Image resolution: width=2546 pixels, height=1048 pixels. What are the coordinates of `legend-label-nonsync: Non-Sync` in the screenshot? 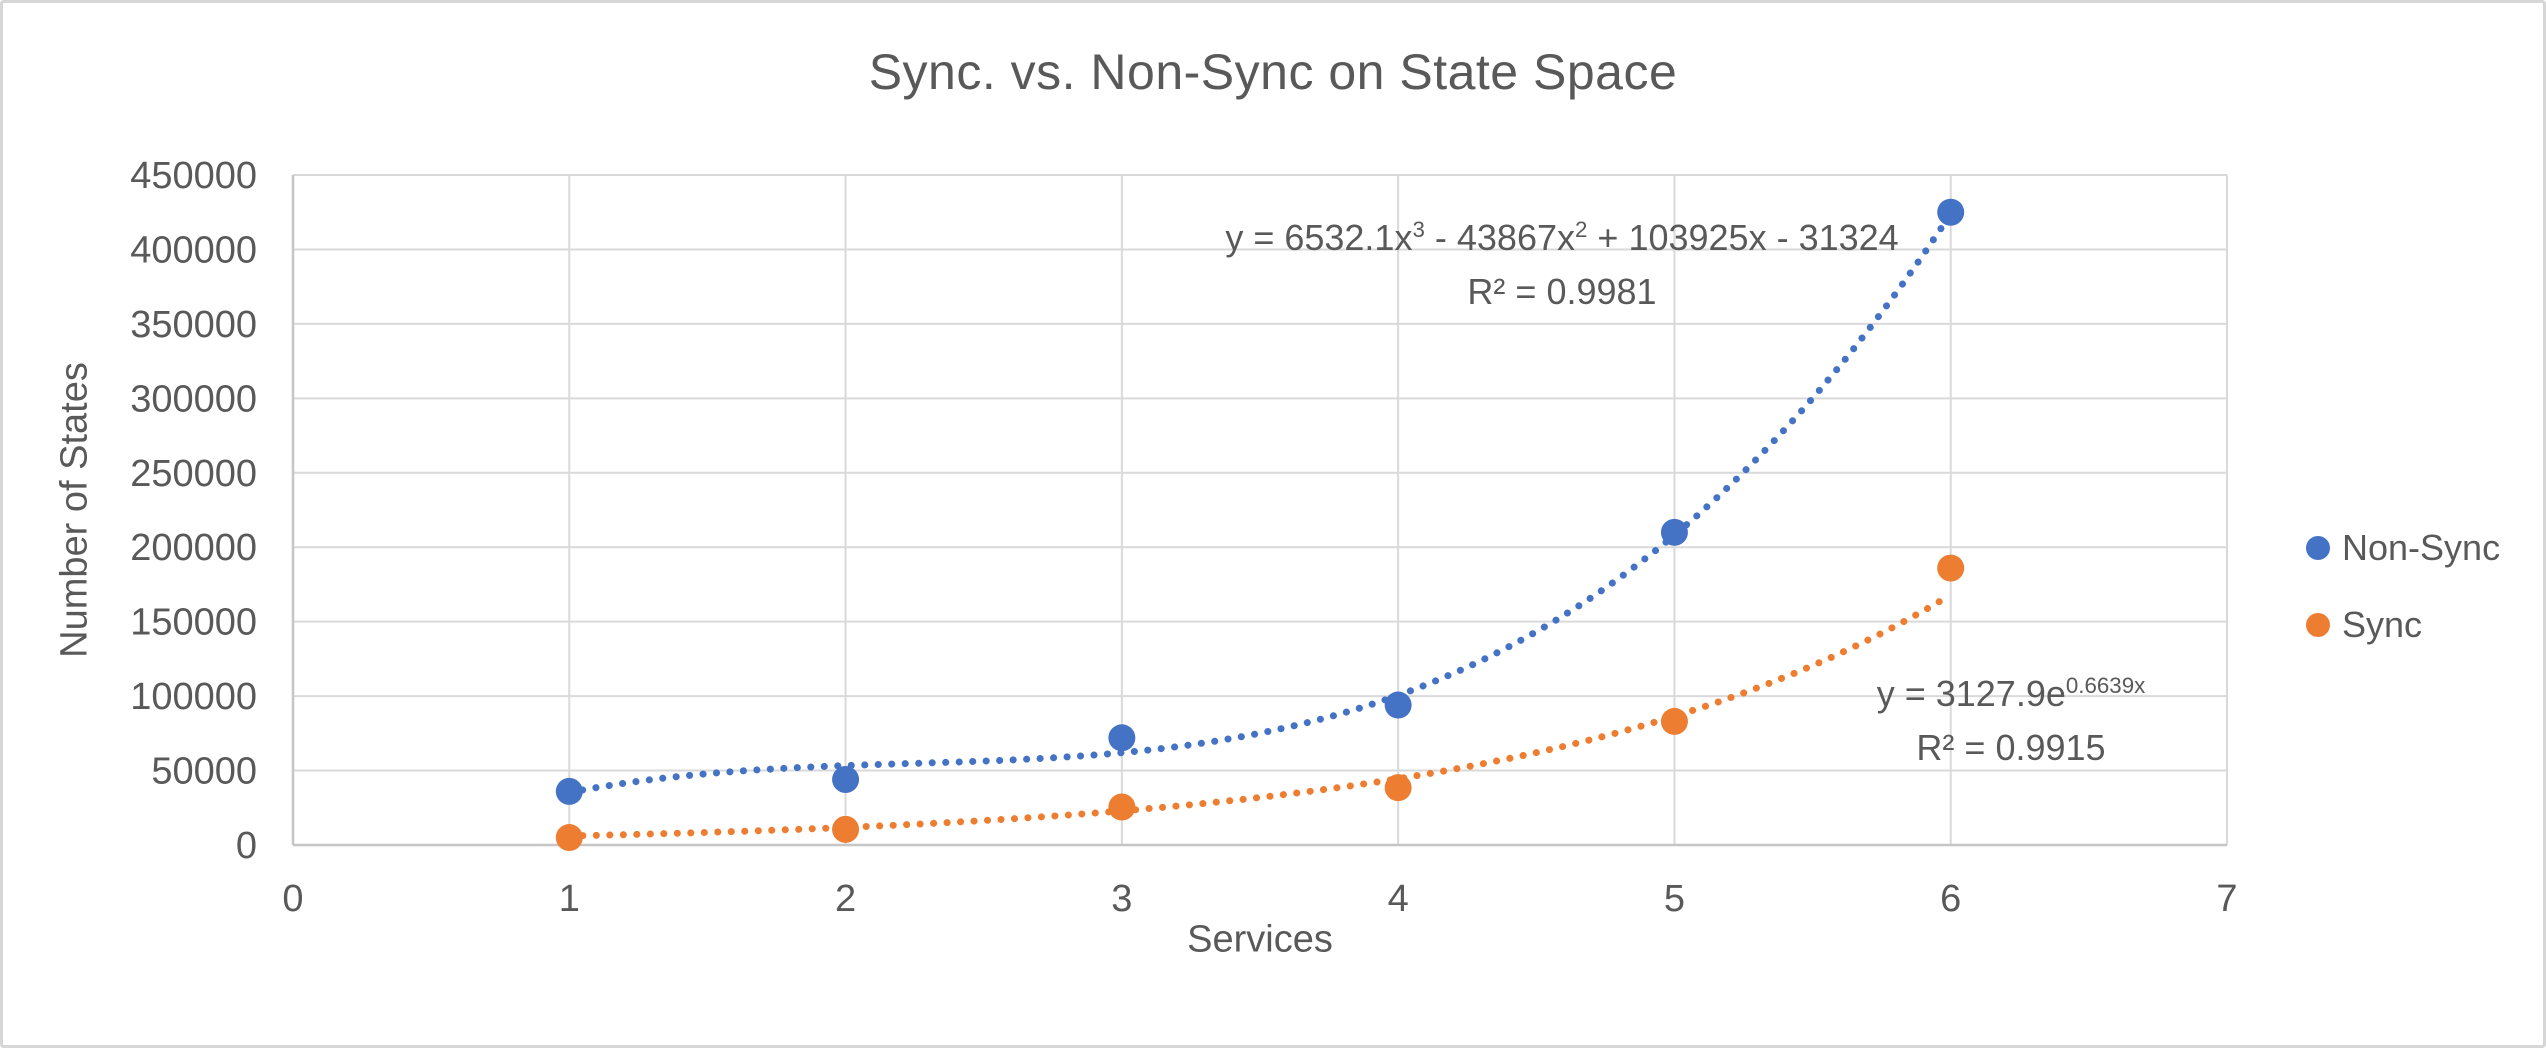 It's located at (2421, 547).